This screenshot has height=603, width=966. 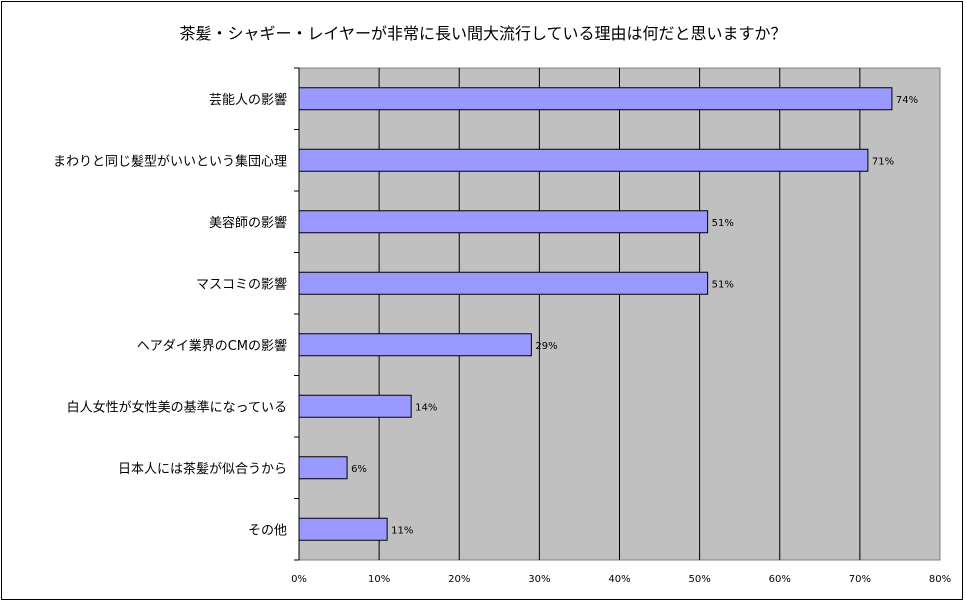 What do you see at coordinates (177, 407) in the screenshot?
I see `category-label: 白人女性が女性美の基準になっている` at bounding box center [177, 407].